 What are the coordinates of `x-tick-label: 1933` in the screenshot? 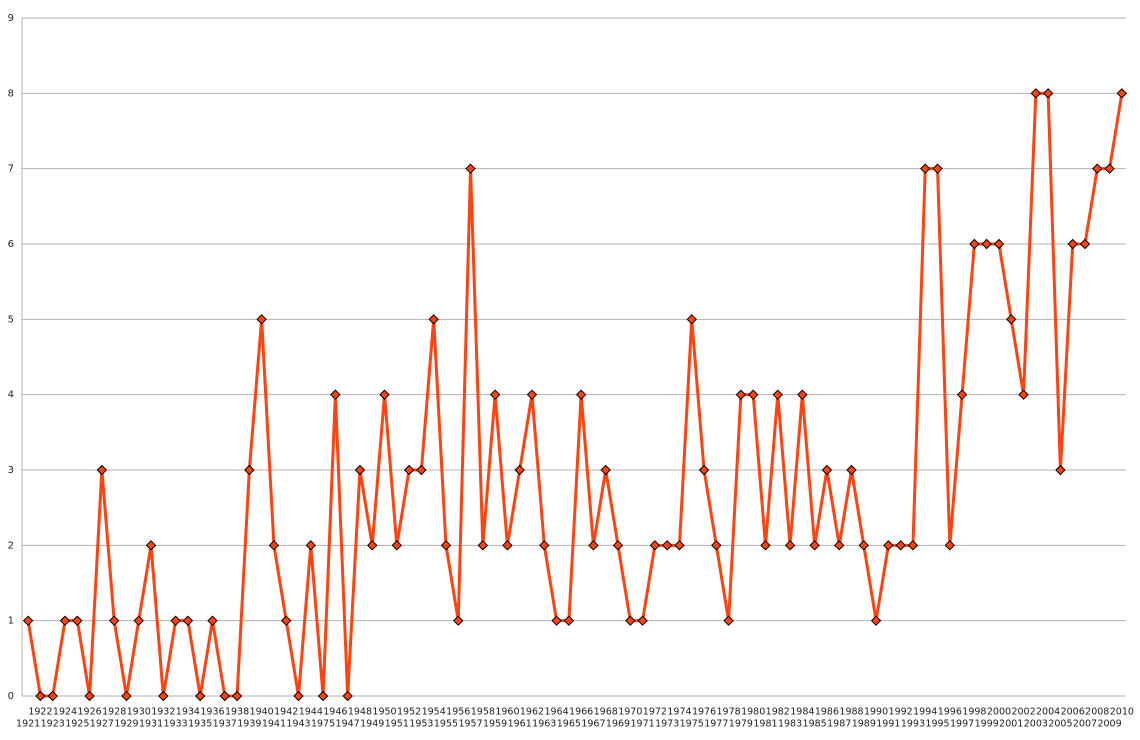 It's located at (176, 724).